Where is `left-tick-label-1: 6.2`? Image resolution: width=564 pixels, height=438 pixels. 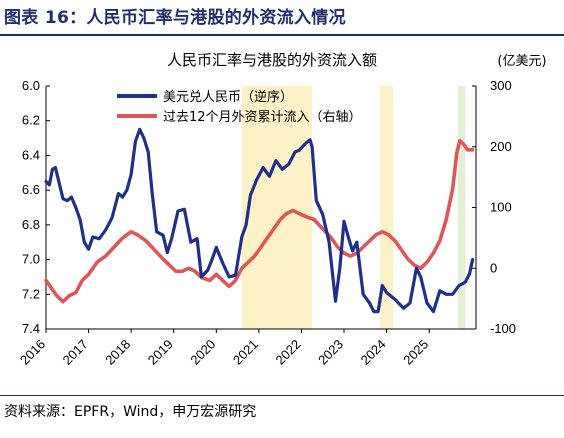 left-tick-label-1: 6.2 is located at coordinates (31, 120).